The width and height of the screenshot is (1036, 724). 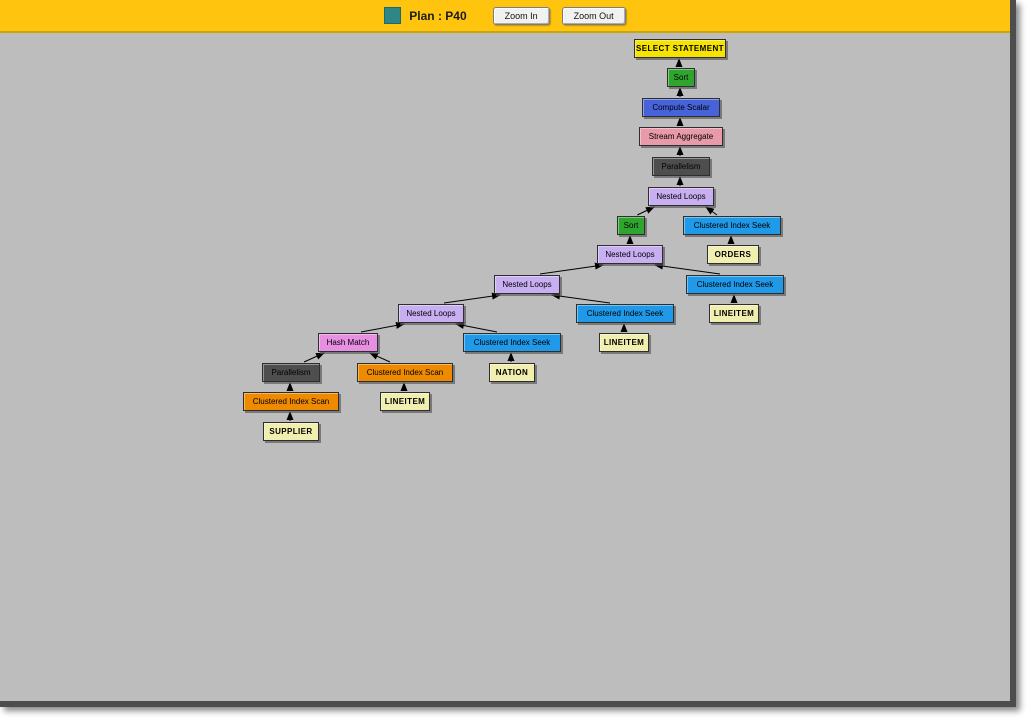 I want to click on plan-node-supplier: SUPPLIER, so click(x=291, y=431).